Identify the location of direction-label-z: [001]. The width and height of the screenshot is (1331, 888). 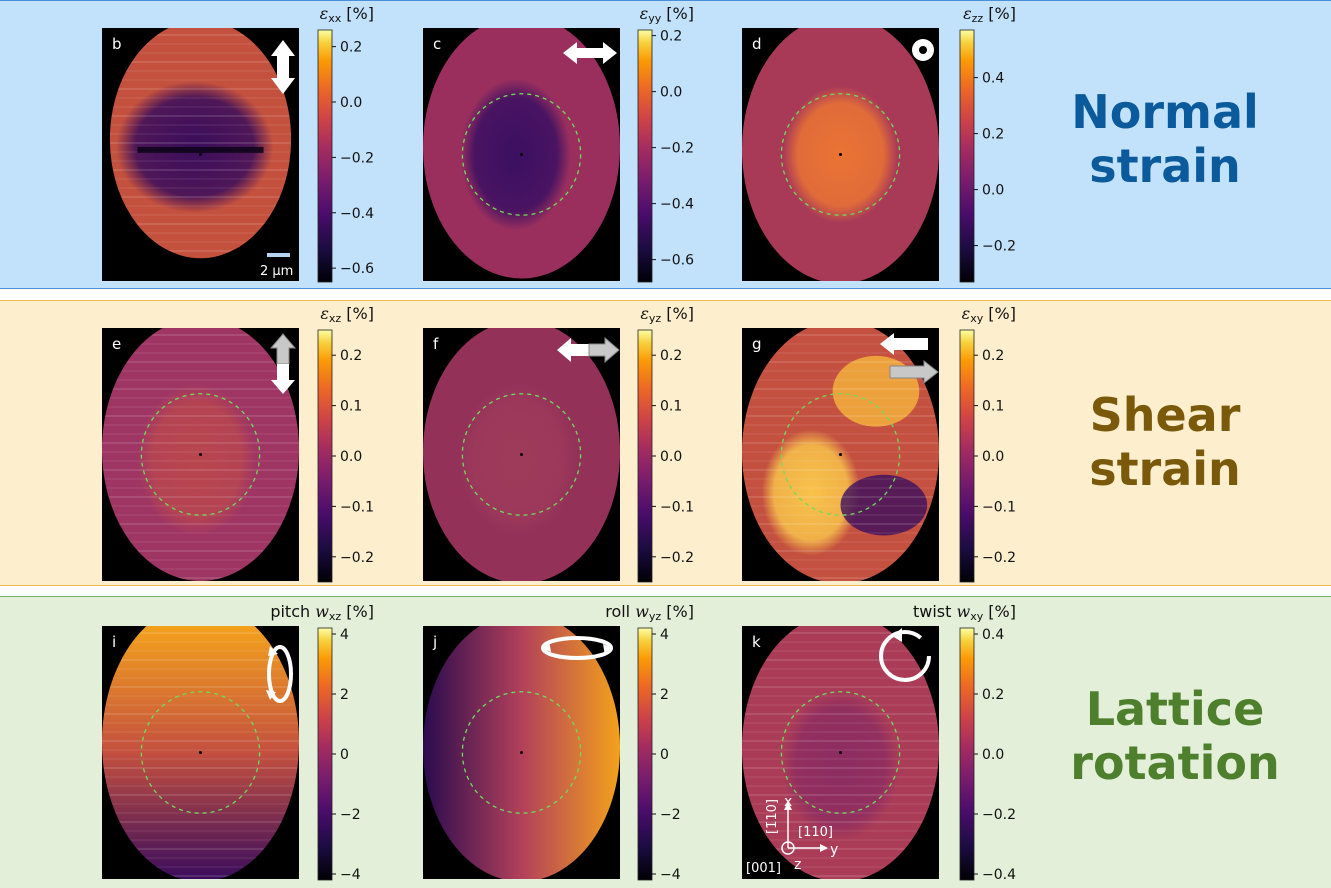
(763, 868).